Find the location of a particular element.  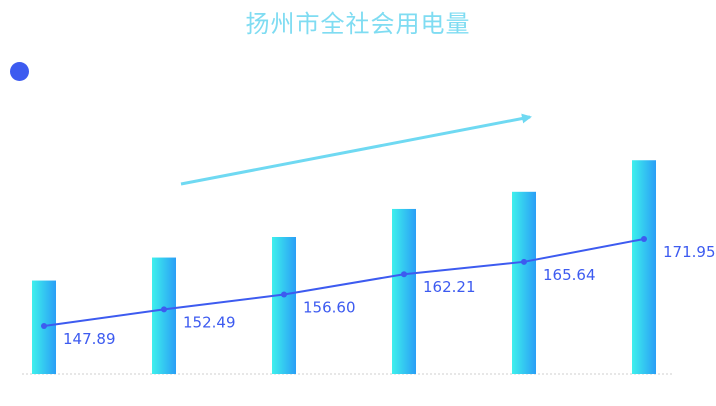

data-label-1: 147.89 is located at coordinates (89, 339).